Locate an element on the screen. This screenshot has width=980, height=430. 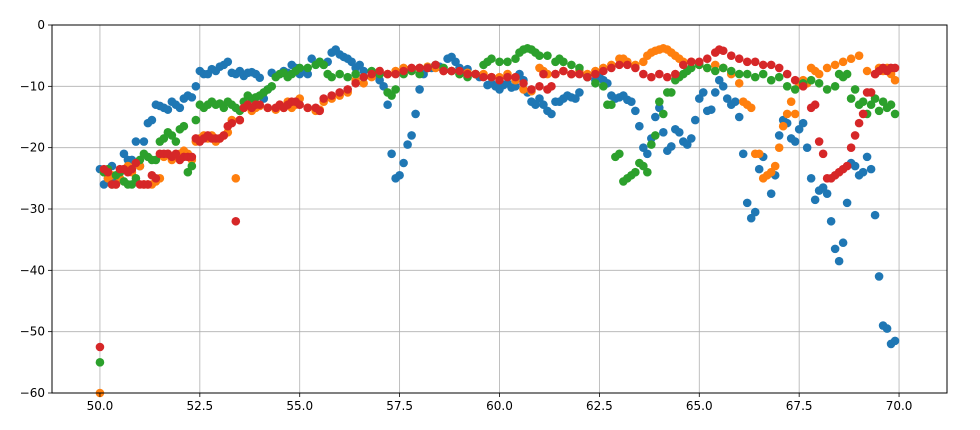
x-tick-label: 62.5 is located at coordinates (599, 406).